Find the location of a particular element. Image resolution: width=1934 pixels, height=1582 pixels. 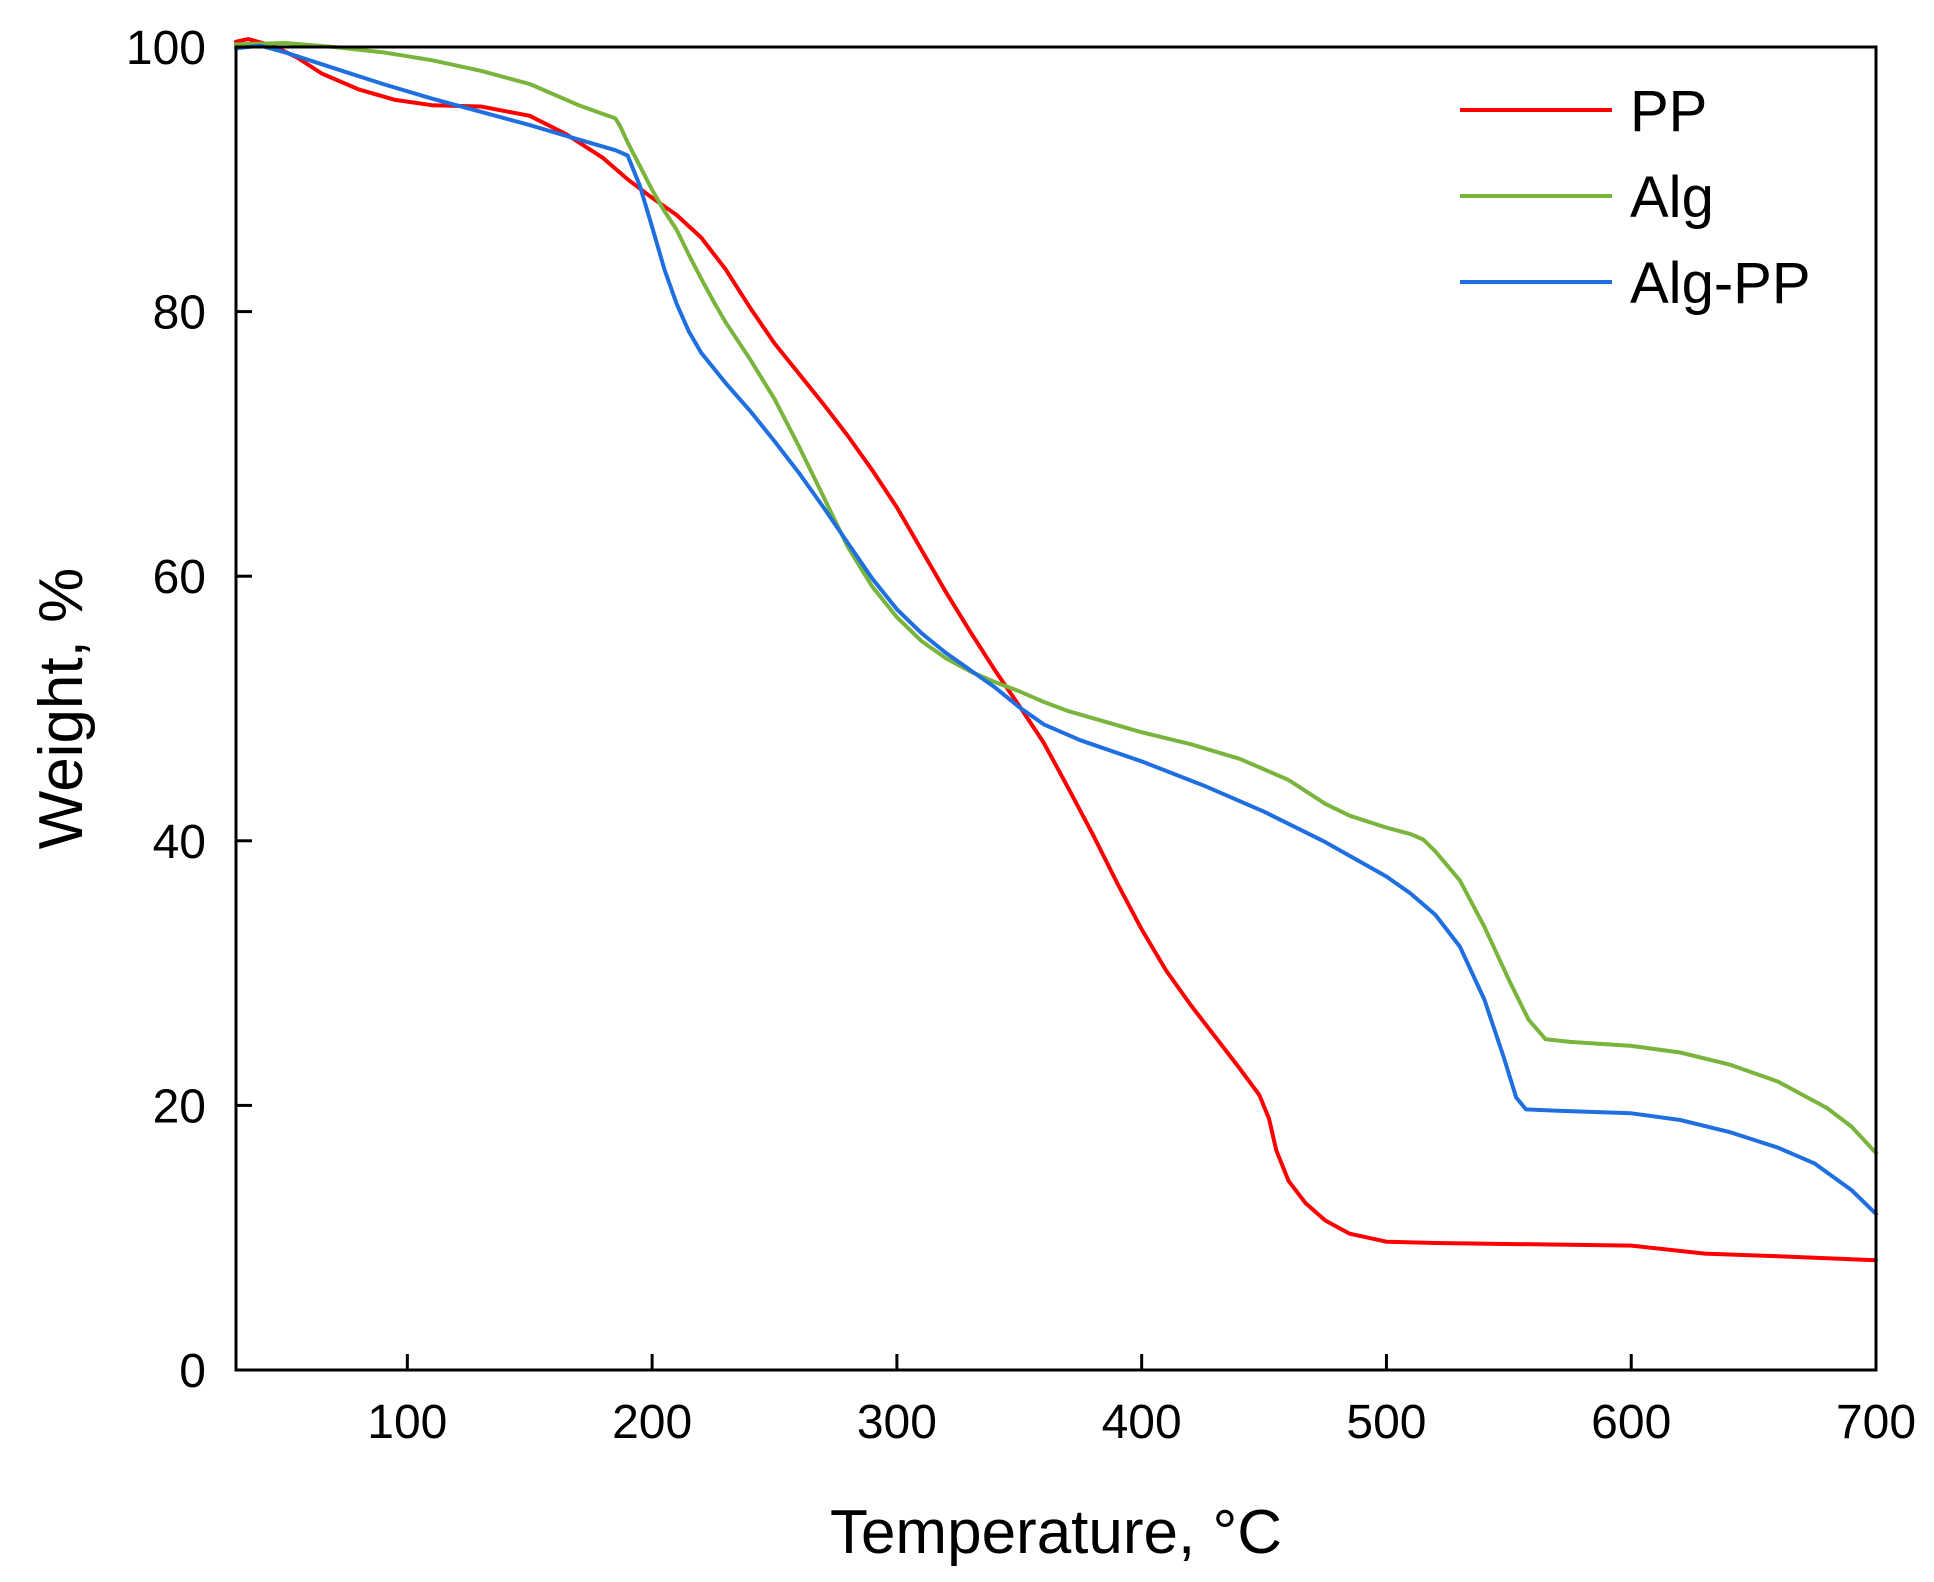

x-tick-label: 500 is located at coordinates (1386, 1422).